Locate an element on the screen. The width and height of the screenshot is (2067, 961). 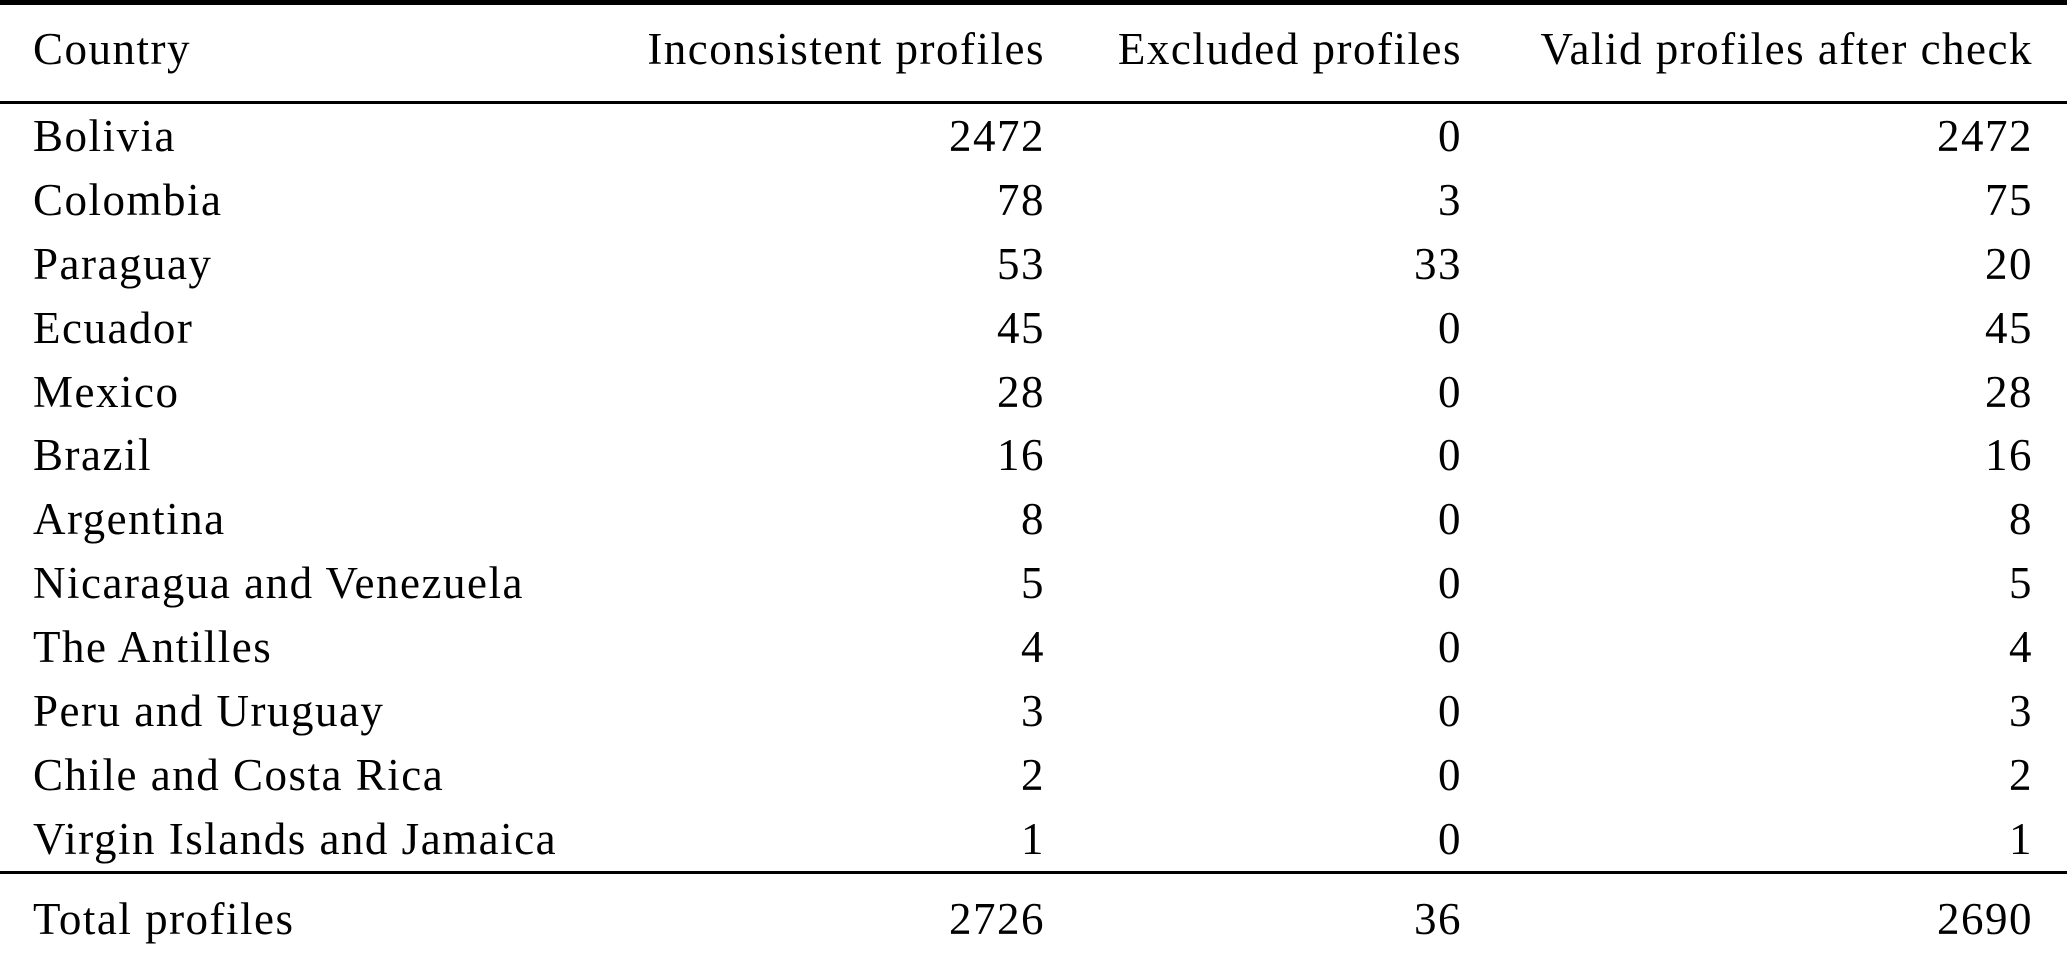
inconsistent-value-cell: 3 is located at coordinates (1033, 710).